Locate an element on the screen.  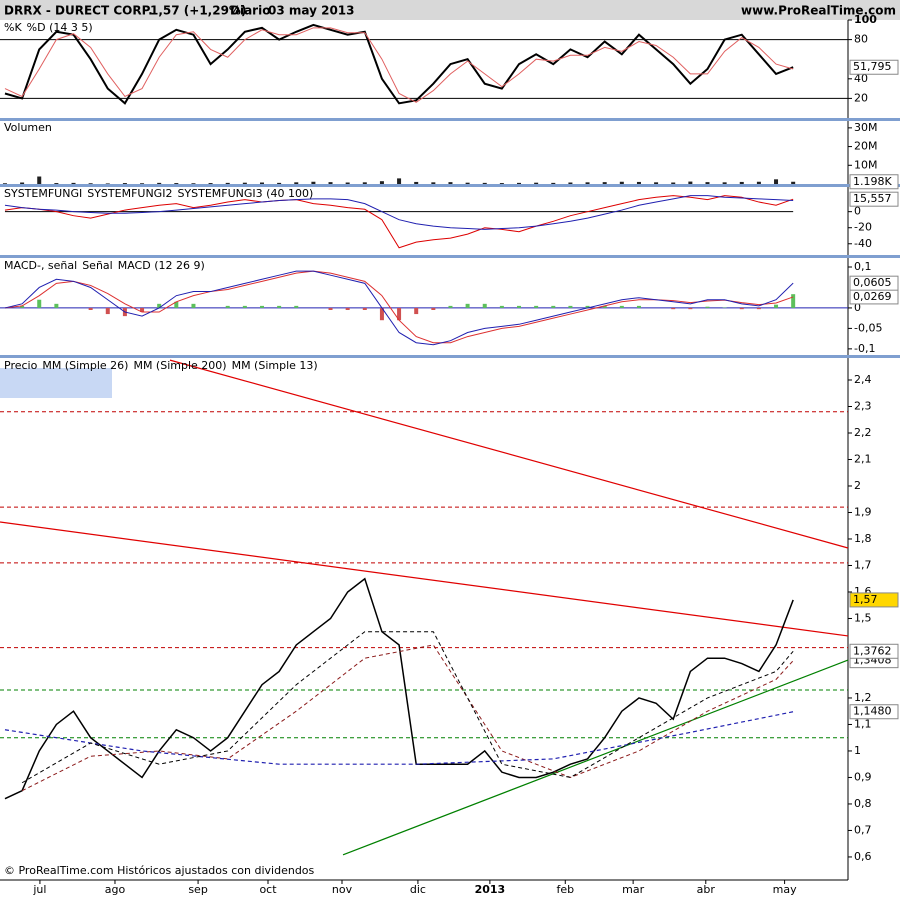
x-tick-label: jul is located at coordinates (39, 889).